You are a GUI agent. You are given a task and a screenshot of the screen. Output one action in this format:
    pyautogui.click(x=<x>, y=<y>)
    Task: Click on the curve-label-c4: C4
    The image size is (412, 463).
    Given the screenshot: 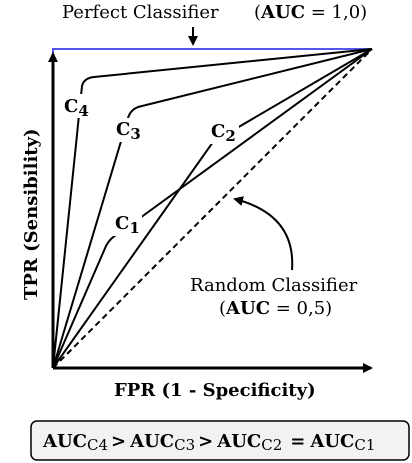 What is the action you would take?
    pyautogui.click(x=76, y=108)
    